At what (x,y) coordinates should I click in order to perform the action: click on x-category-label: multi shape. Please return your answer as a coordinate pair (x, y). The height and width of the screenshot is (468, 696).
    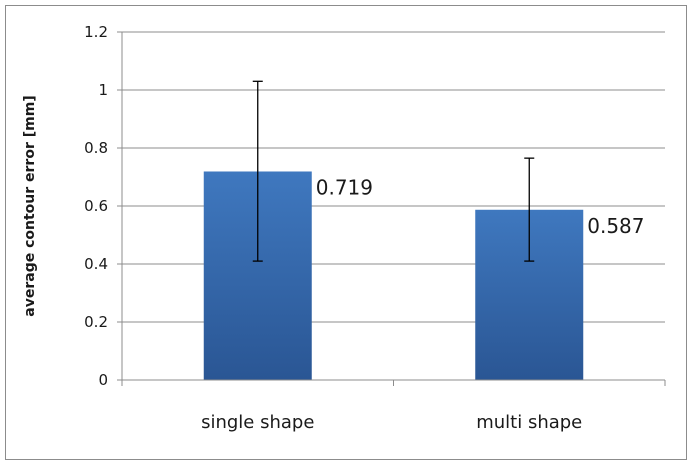
    Looking at the image, I should click on (529, 422).